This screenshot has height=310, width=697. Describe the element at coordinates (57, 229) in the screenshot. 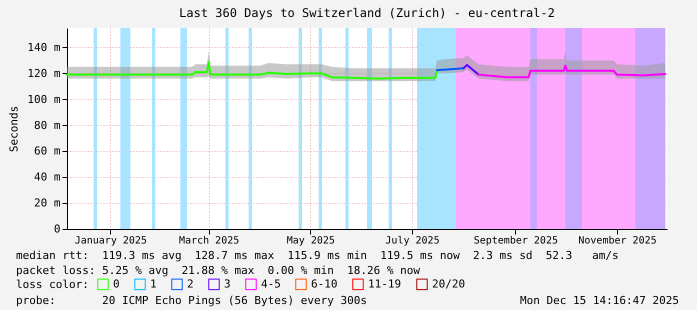

I see `y-tick-label: 0` at that location.